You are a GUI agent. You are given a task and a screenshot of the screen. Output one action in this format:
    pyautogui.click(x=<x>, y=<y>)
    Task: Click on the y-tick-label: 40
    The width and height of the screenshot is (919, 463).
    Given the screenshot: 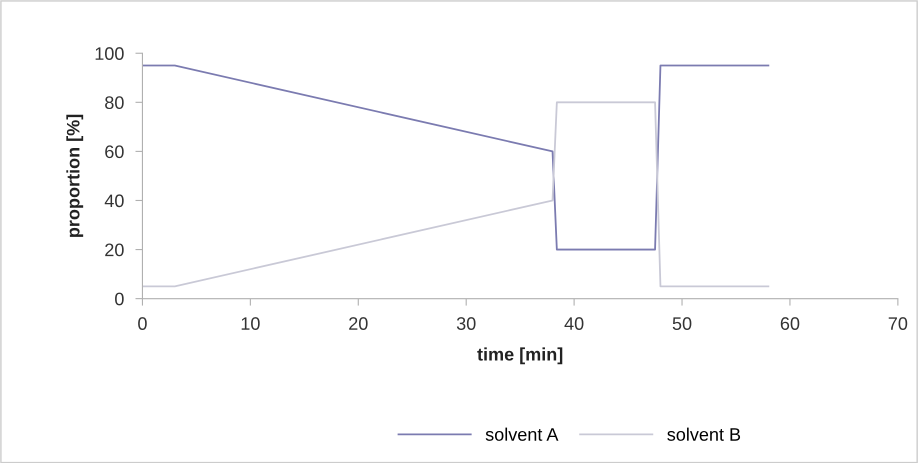 What is the action you would take?
    pyautogui.click(x=114, y=201)
    